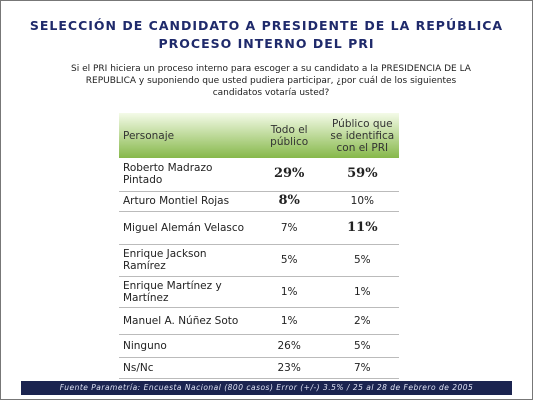 The height and width of the screenshot is (400, 533). Describe the element at coordinates (186, 321) in the screenshot. I see `name-cell: Manuel A. Núñez Soto` at that location.